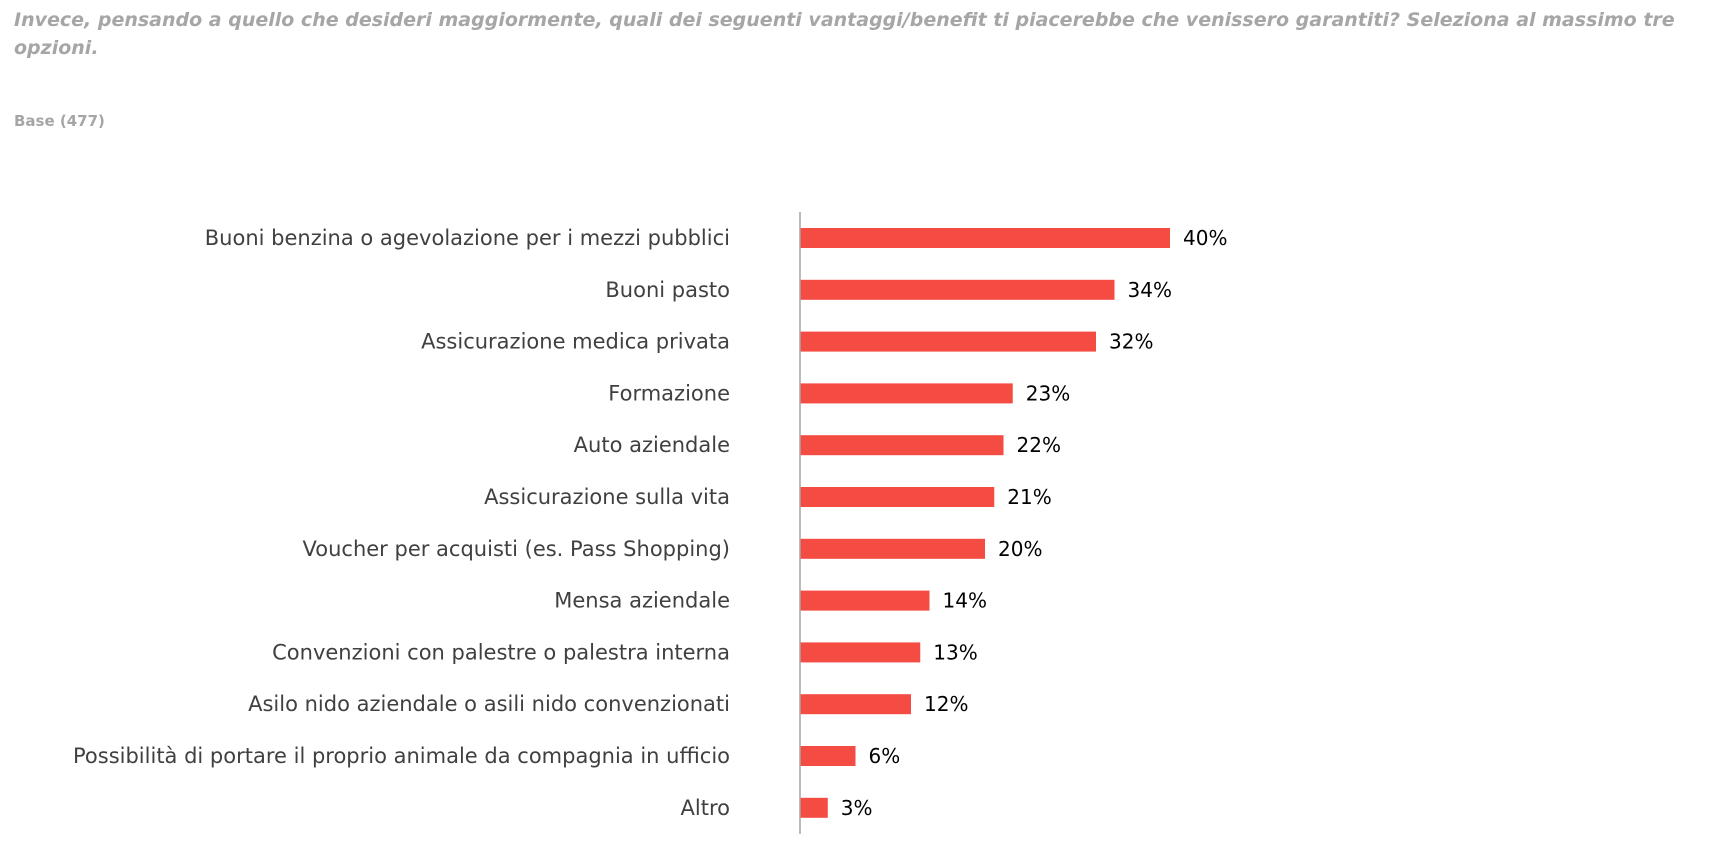  Describe the element at coordinates (516, 549) in the screenshot. I see `category-label: Voucher per acquisti (es. Pass Shopping)` at that location.